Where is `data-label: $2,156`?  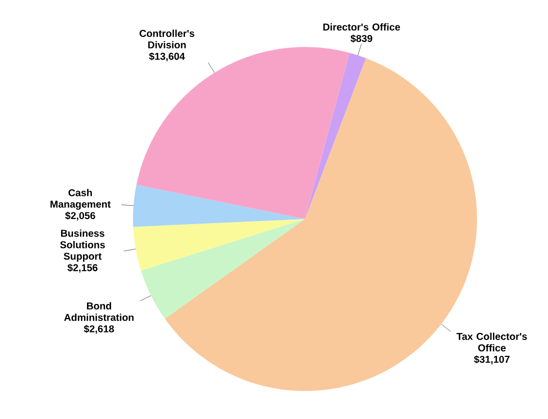 data-label: $2,156 is located at coordinates (82, 268).